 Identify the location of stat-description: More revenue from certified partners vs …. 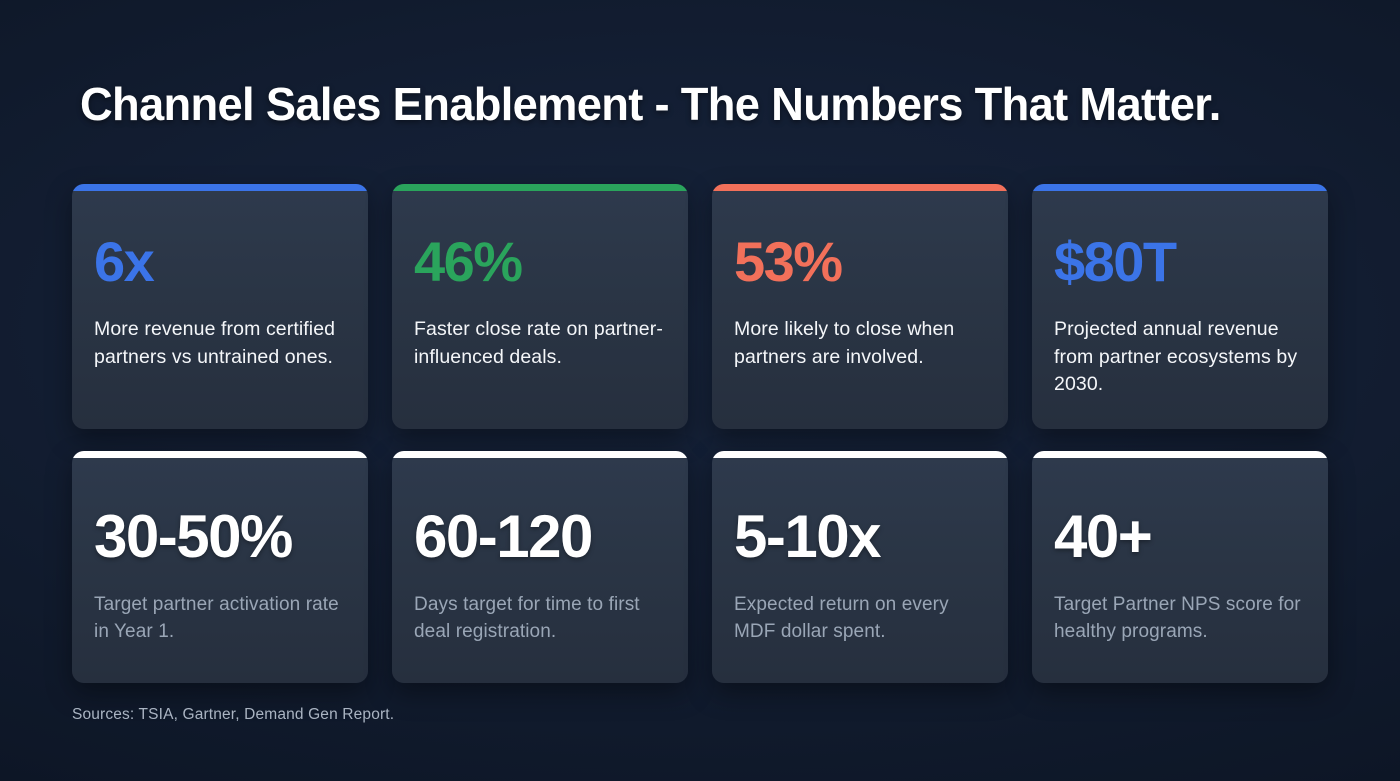
(215, 343).